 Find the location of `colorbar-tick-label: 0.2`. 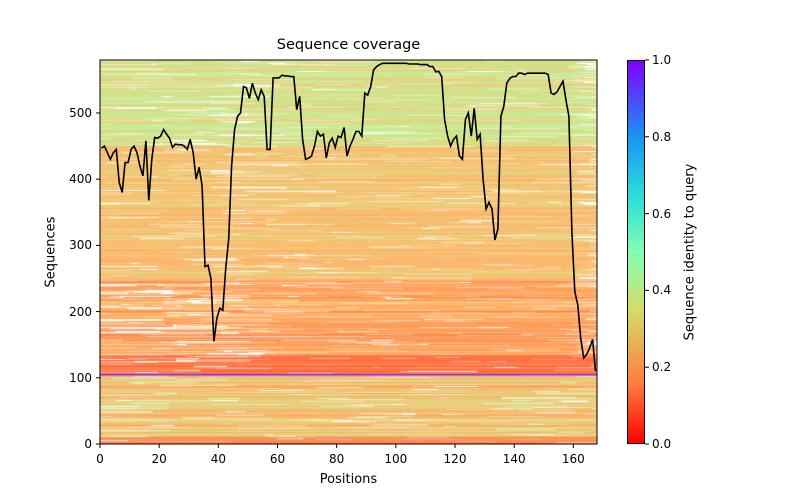

colorbar-tick-label: 0.2 is located at coordinates (662, 367).